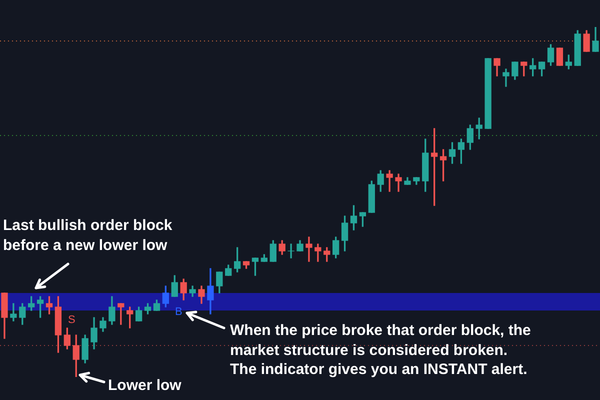 This screenshot has height=400, width=600. Describe the element at coordinates (381, 350) in the screenshot. I see `annotation: When the price broke that order block, the market structure is considered broken. The indicator gives you an INSTANT alert.` at that location.